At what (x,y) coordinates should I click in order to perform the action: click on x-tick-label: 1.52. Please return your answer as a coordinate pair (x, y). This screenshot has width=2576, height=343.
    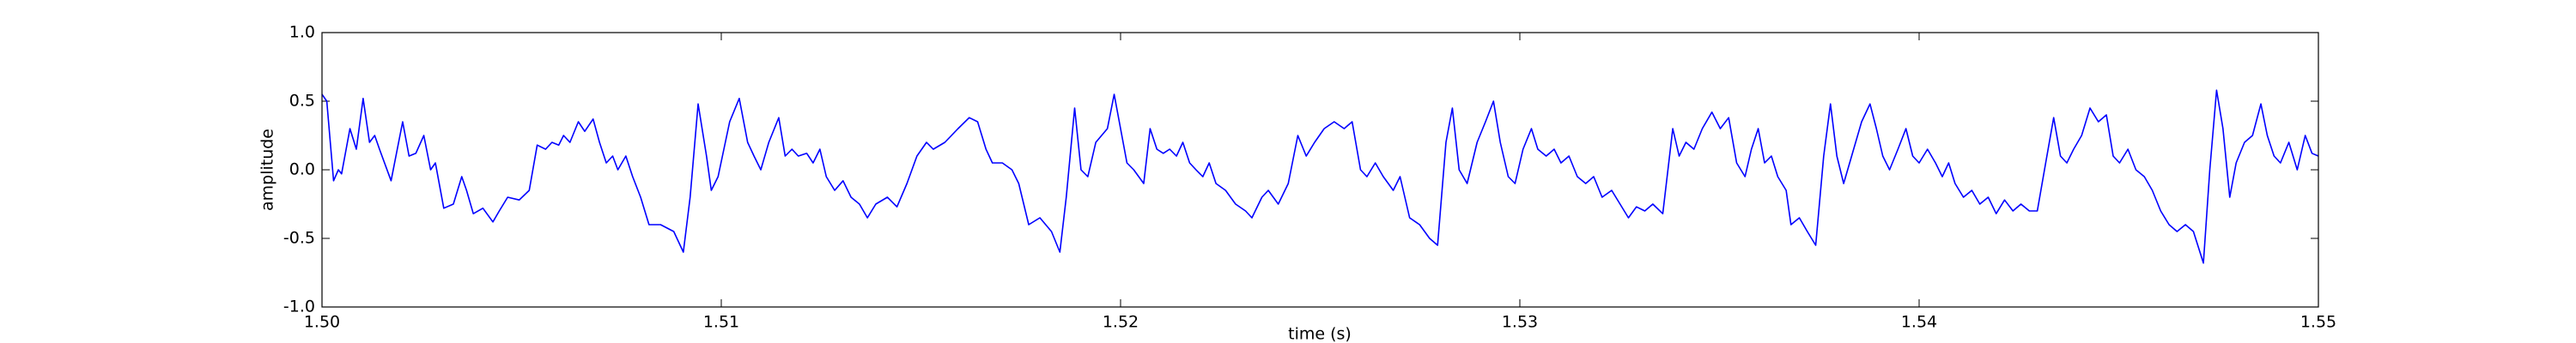
    Looking at the image, I should click on (1121, 322).